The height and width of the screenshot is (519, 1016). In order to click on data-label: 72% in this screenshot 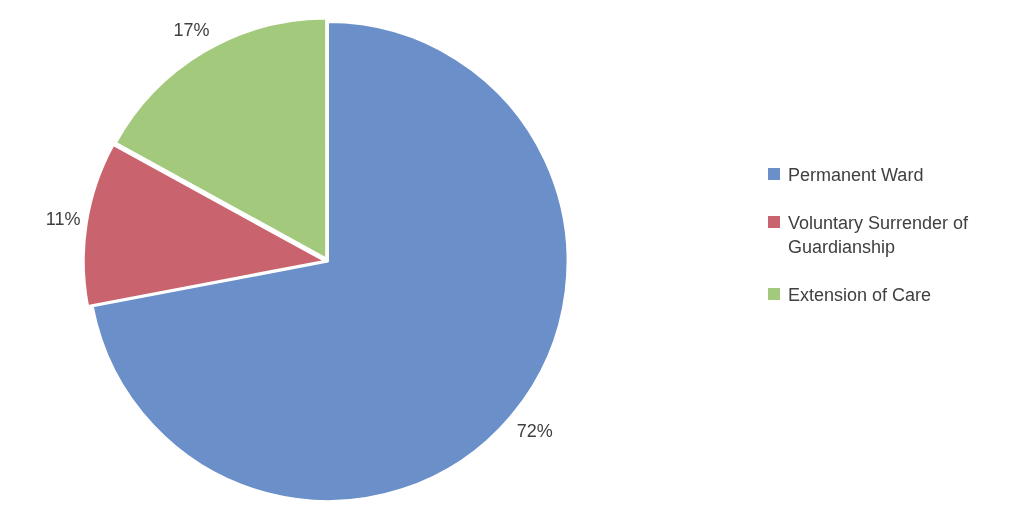, I will do `click(534, 431)`.